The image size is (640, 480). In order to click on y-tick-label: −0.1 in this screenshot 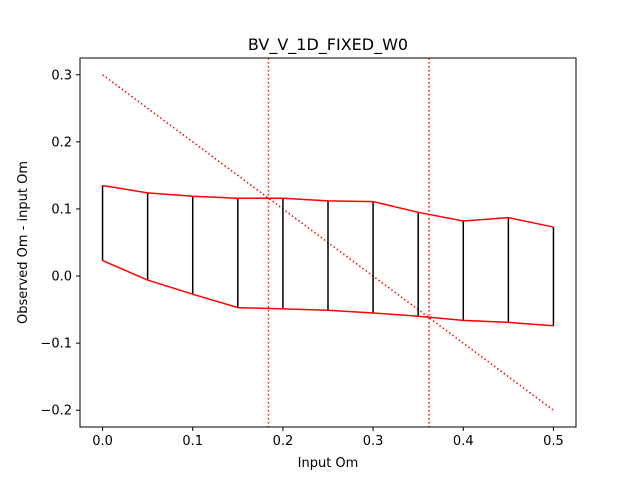, I will do `click(56, 344)`.